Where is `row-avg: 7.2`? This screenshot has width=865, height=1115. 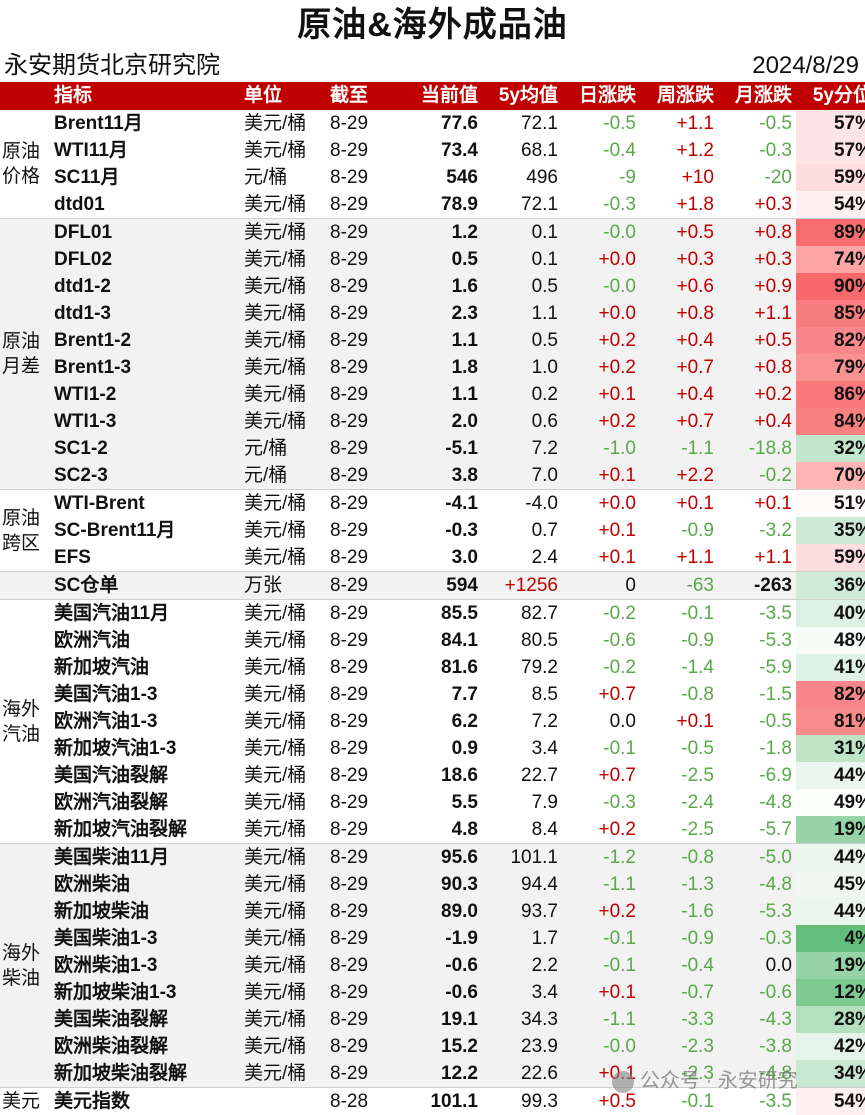 row-avg: 7.2 is located at coordinates (522, 448).